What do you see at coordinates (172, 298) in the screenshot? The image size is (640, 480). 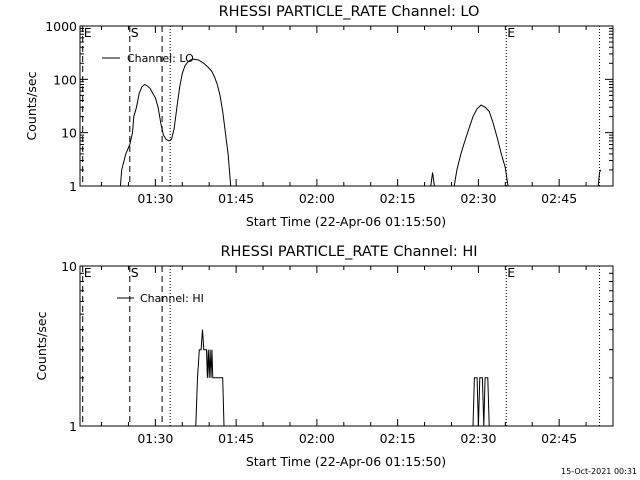 I see `legend-label: Channel: HI` at bounding box center [172, 298].